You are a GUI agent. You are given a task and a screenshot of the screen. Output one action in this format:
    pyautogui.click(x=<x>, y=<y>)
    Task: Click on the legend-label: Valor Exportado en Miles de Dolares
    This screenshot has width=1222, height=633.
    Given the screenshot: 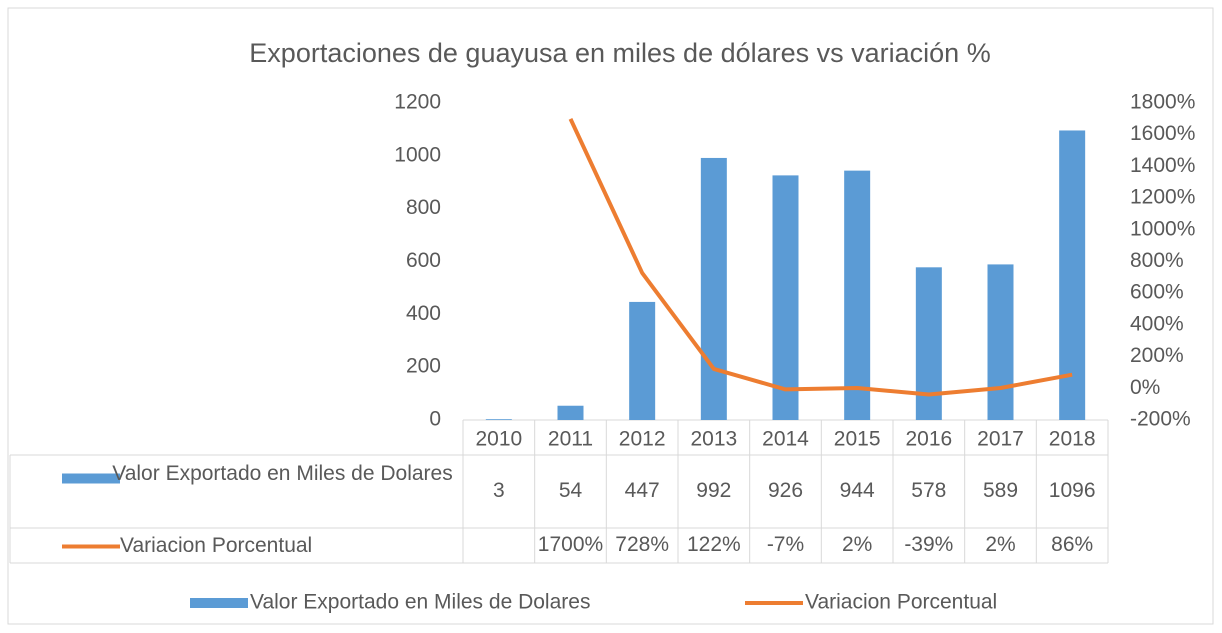 What is the action you would take?
    pyautogui.click(x=420, y=602)
    